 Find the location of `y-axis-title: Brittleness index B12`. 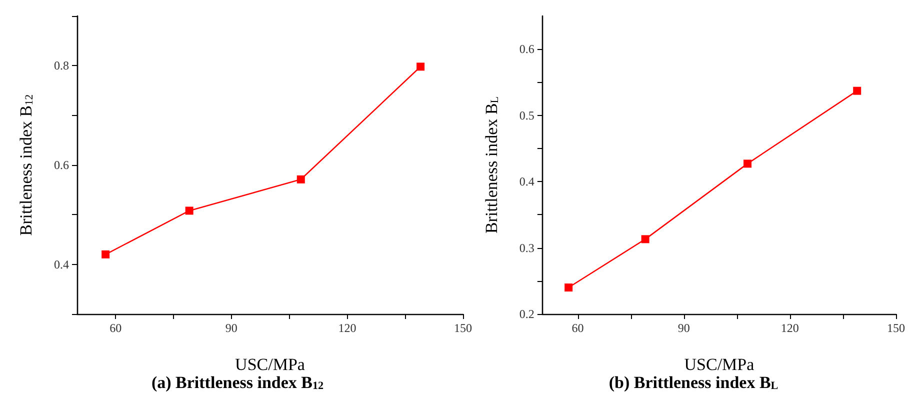

y-axis-title: Brittleness index B12 is located at coordinates (26, 165).